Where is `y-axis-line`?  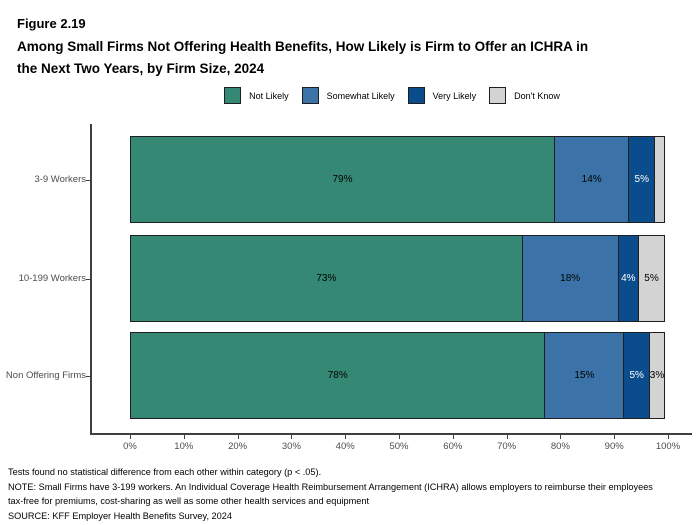 y-axis-line is located at coordinates (91, 279).